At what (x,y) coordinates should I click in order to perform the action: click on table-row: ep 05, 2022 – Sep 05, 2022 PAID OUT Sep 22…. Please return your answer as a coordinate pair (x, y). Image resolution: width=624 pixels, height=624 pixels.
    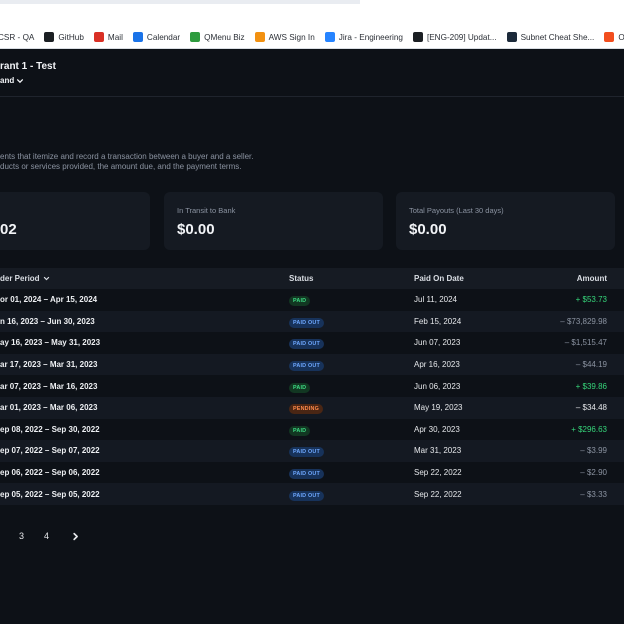
    Looking at the image, I should click on (312, 494).